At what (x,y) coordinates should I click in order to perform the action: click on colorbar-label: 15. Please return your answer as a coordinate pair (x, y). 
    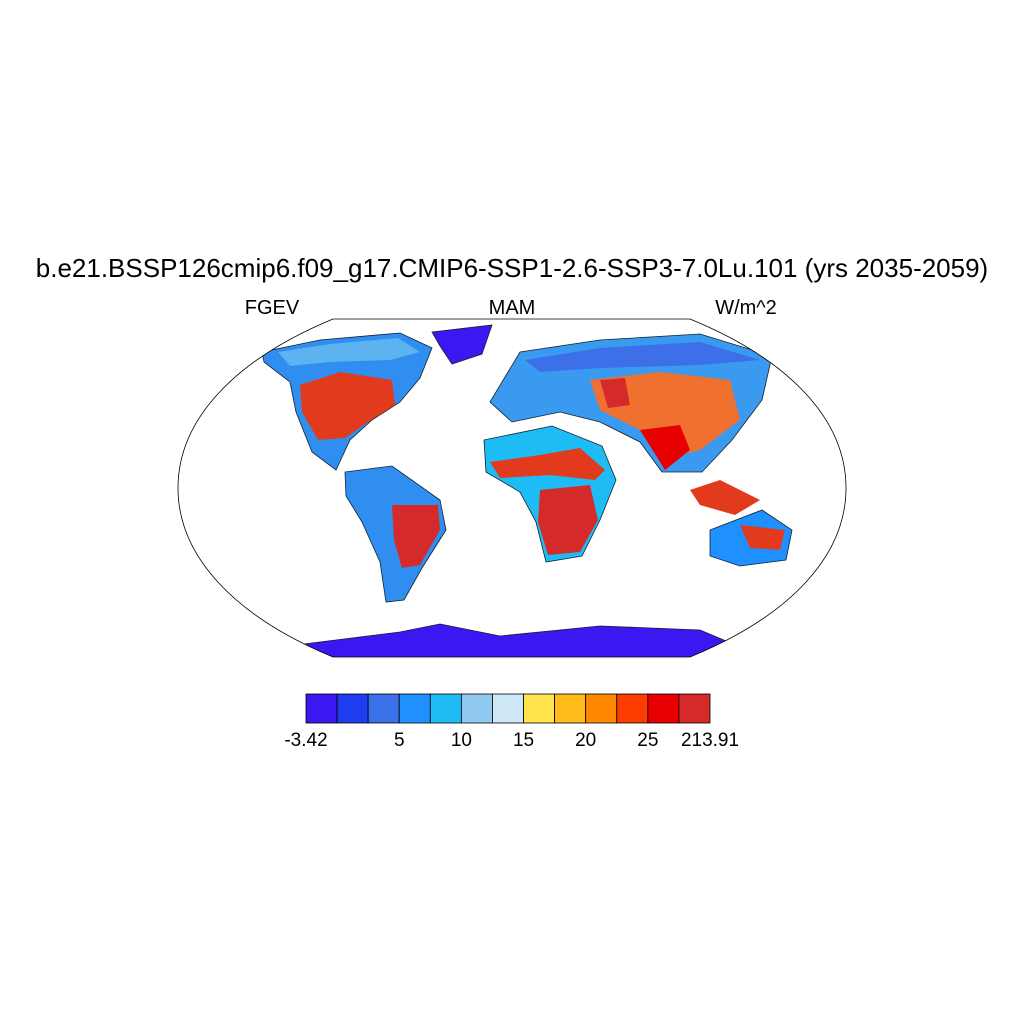
    Looking at the image, I should click on (523, 740).